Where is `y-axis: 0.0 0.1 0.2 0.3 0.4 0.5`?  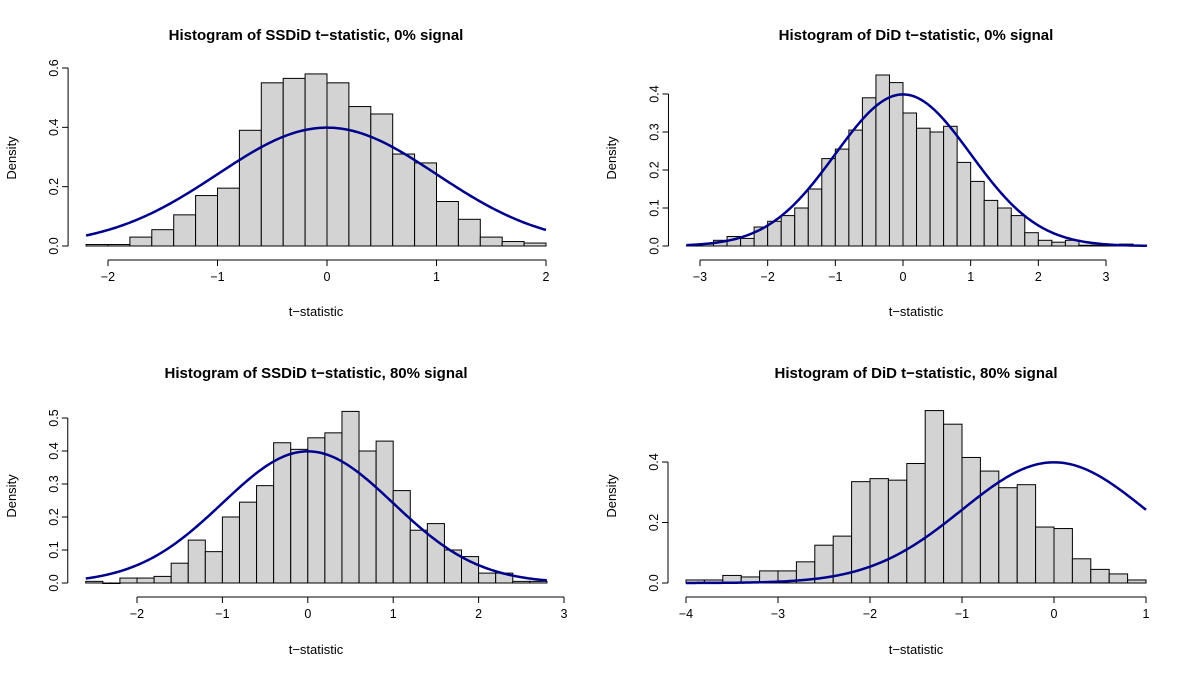
y-axis: 0.0 0.1 0.2 0.3 0.4 0.5 is located at coordinates (58, 500).